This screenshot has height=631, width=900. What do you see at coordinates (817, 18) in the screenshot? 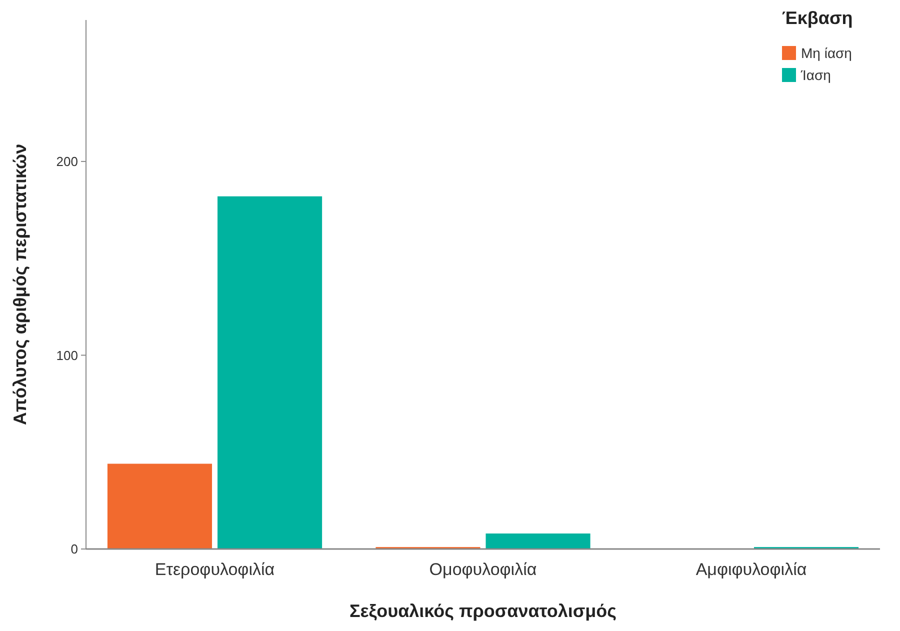
I see `legend-title: Έκβαση` at bounding box center [817, 18].